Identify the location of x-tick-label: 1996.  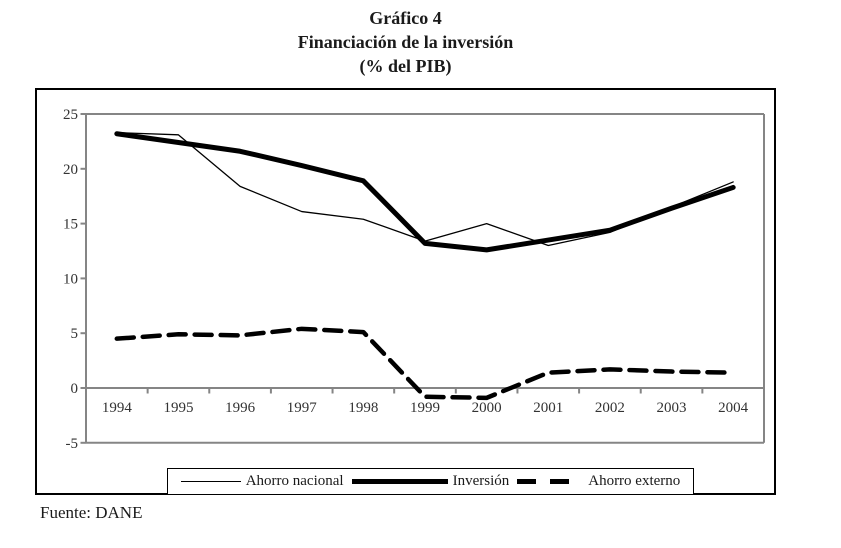
(240, 408).